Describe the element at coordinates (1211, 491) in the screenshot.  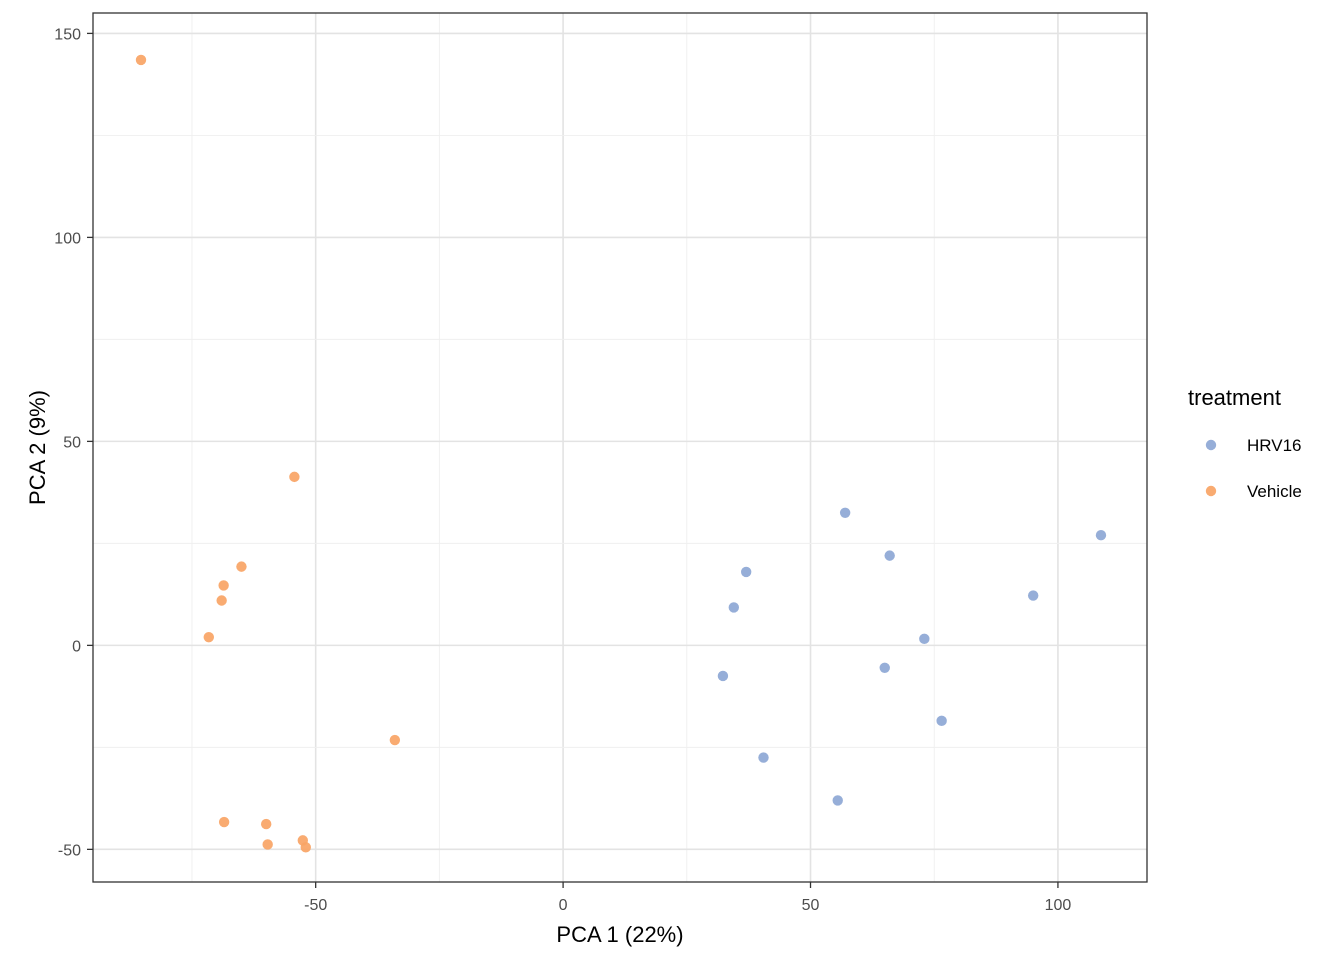
I see `legend-key-vehicle` at that location.